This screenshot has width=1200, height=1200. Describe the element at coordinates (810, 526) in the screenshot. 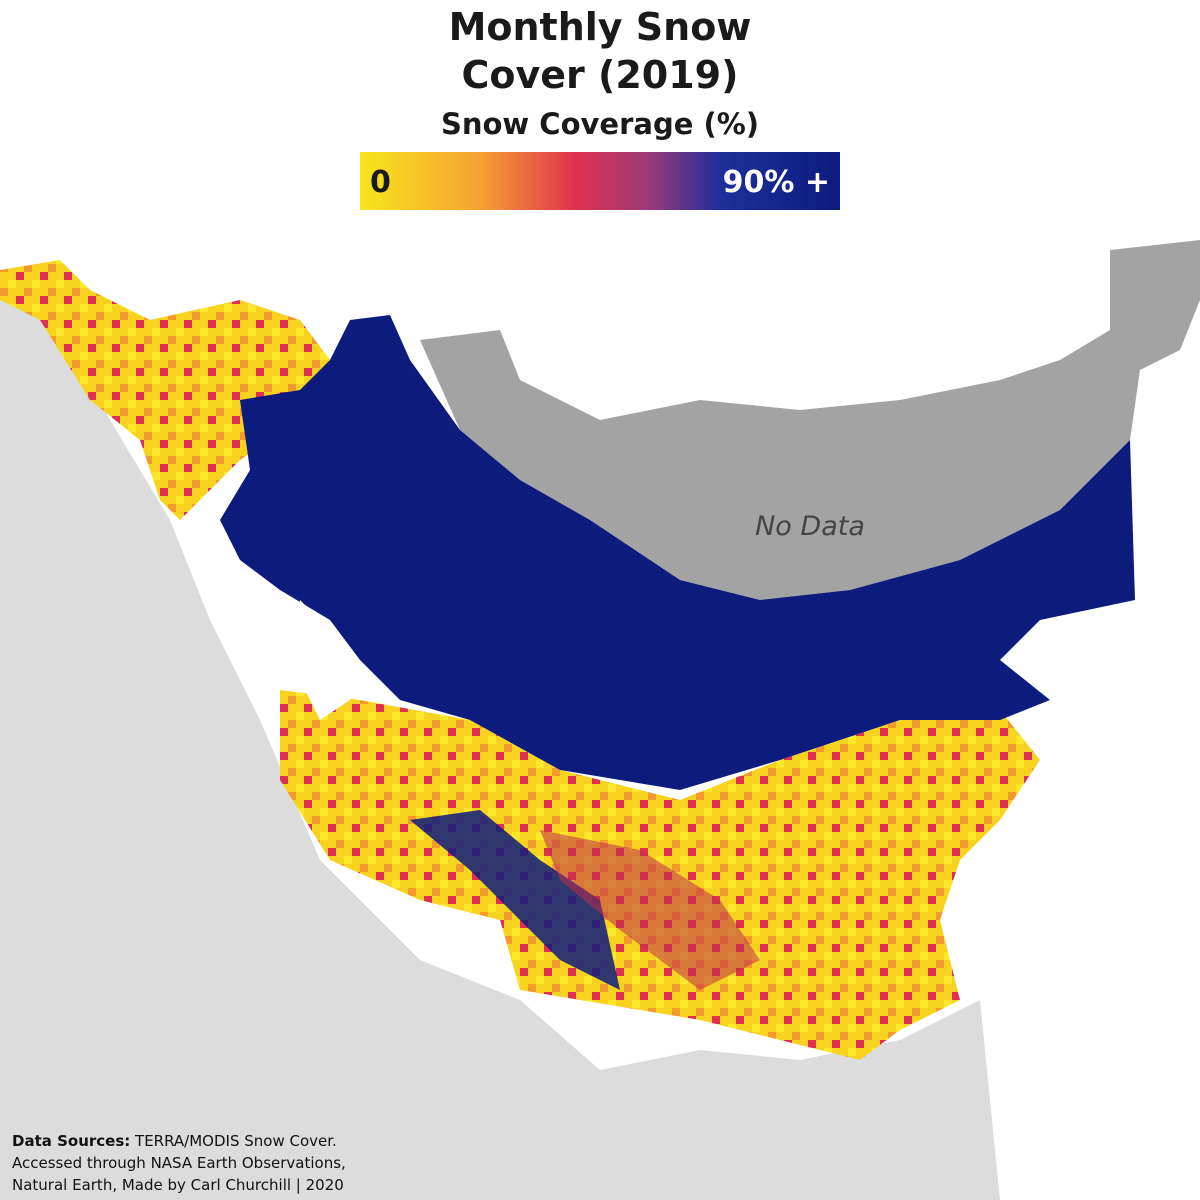

I see `no-data-label: No Data` at that location.